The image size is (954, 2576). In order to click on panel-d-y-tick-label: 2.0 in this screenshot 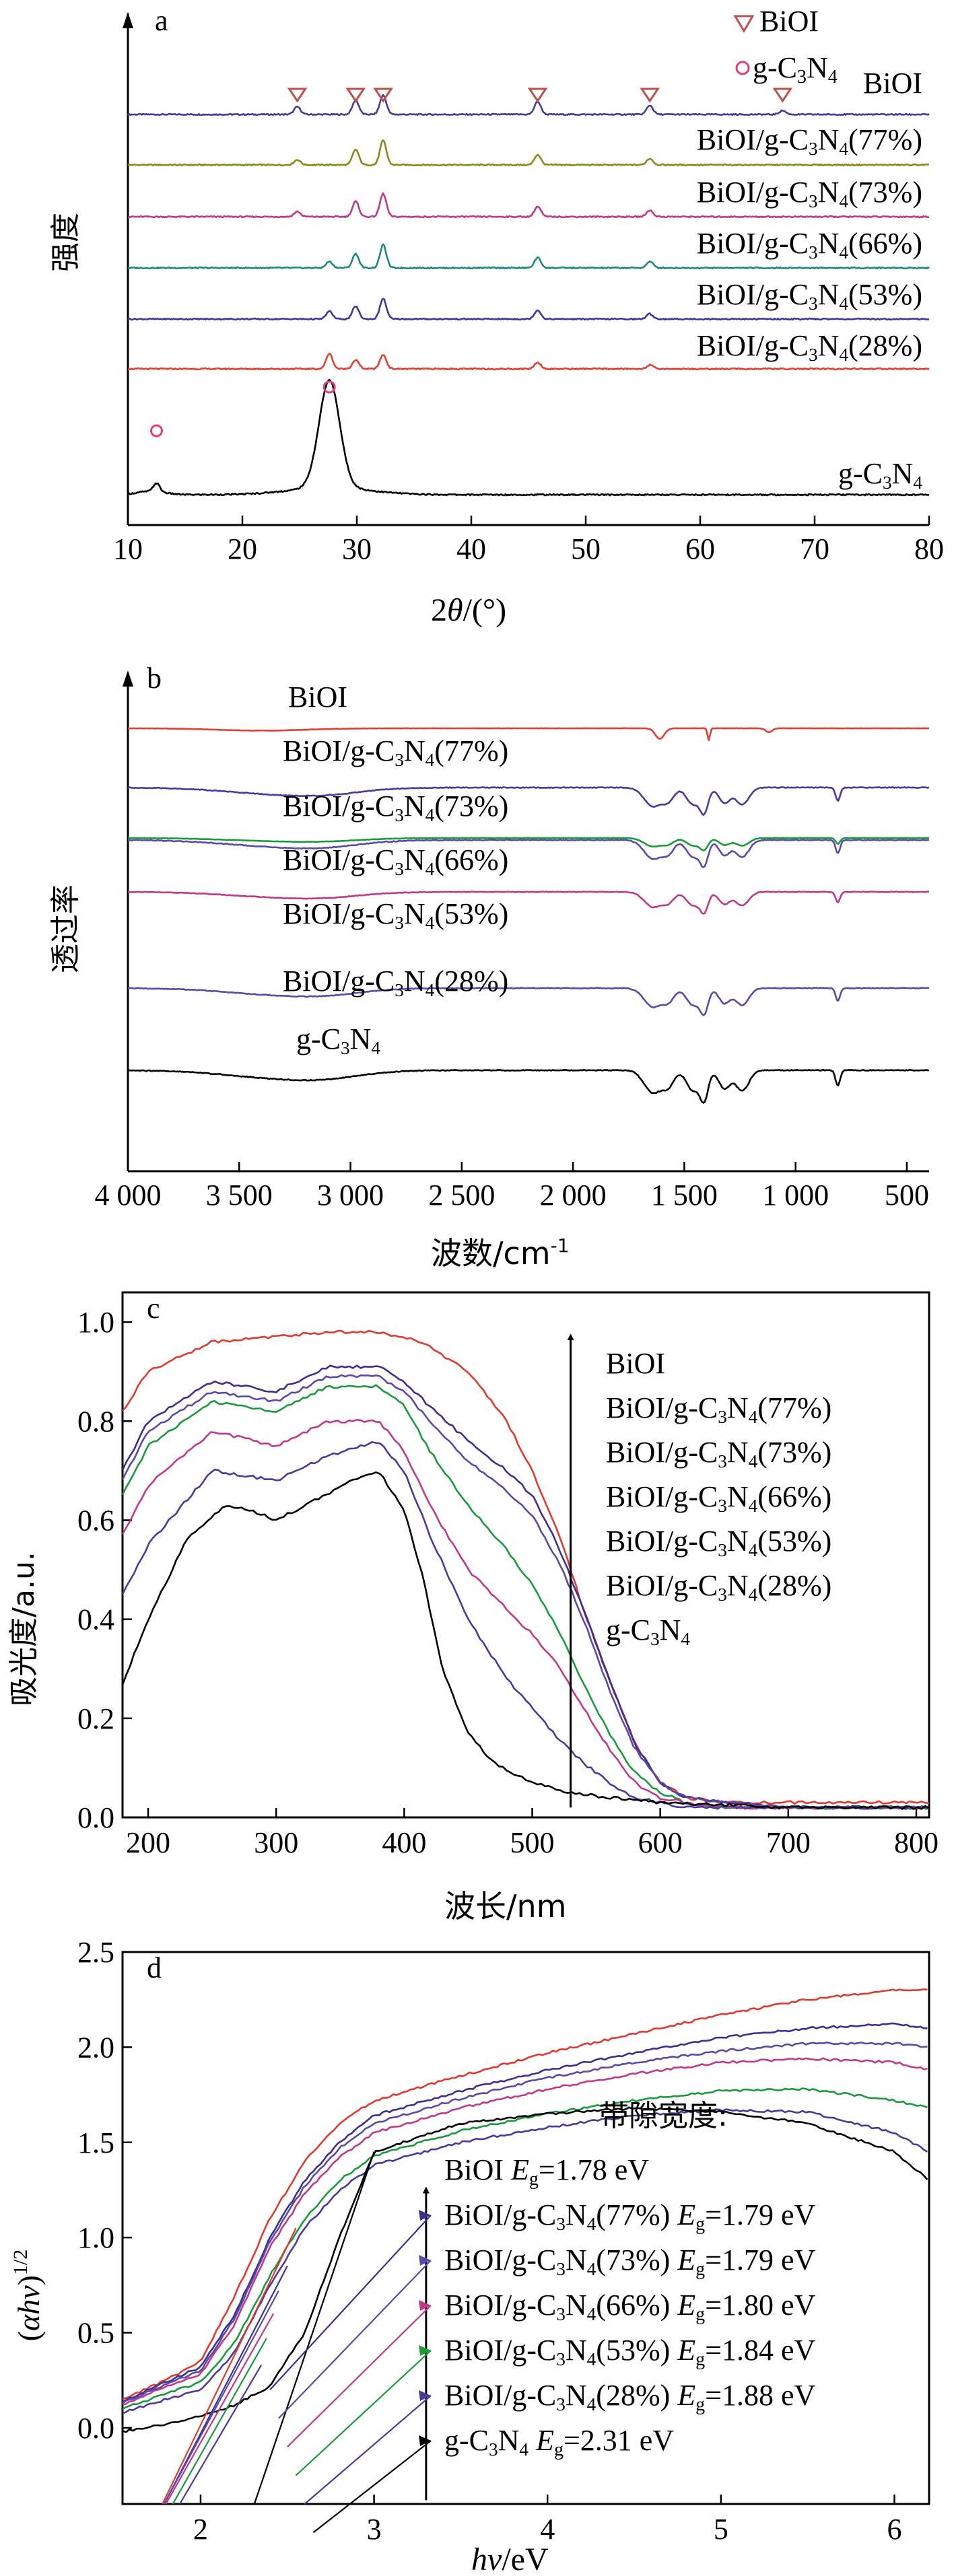, I will do `click(96, 2047)`.